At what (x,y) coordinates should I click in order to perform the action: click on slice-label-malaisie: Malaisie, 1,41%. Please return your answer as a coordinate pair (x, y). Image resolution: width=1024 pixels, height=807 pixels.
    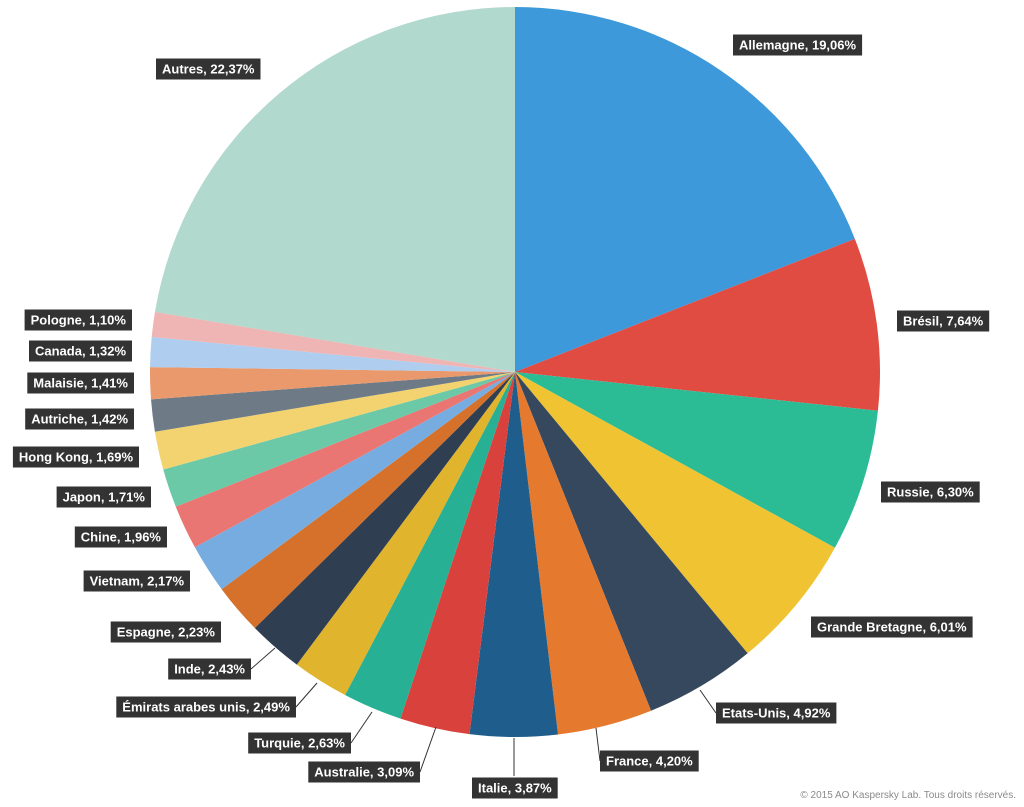
    Looking at the image, I should click on (80, 383).